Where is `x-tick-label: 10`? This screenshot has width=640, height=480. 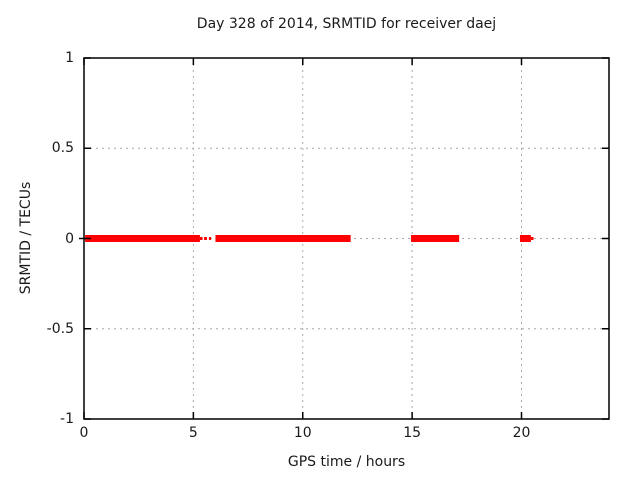 x-tick-label: 10 is located at coordinates (302, 433).